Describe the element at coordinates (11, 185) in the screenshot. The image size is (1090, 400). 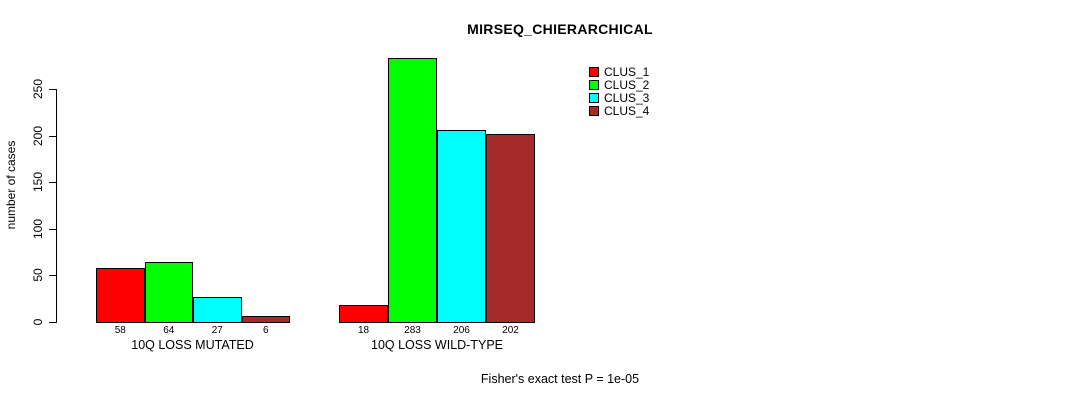
I see `y-axis-label: number of cases` at that location.